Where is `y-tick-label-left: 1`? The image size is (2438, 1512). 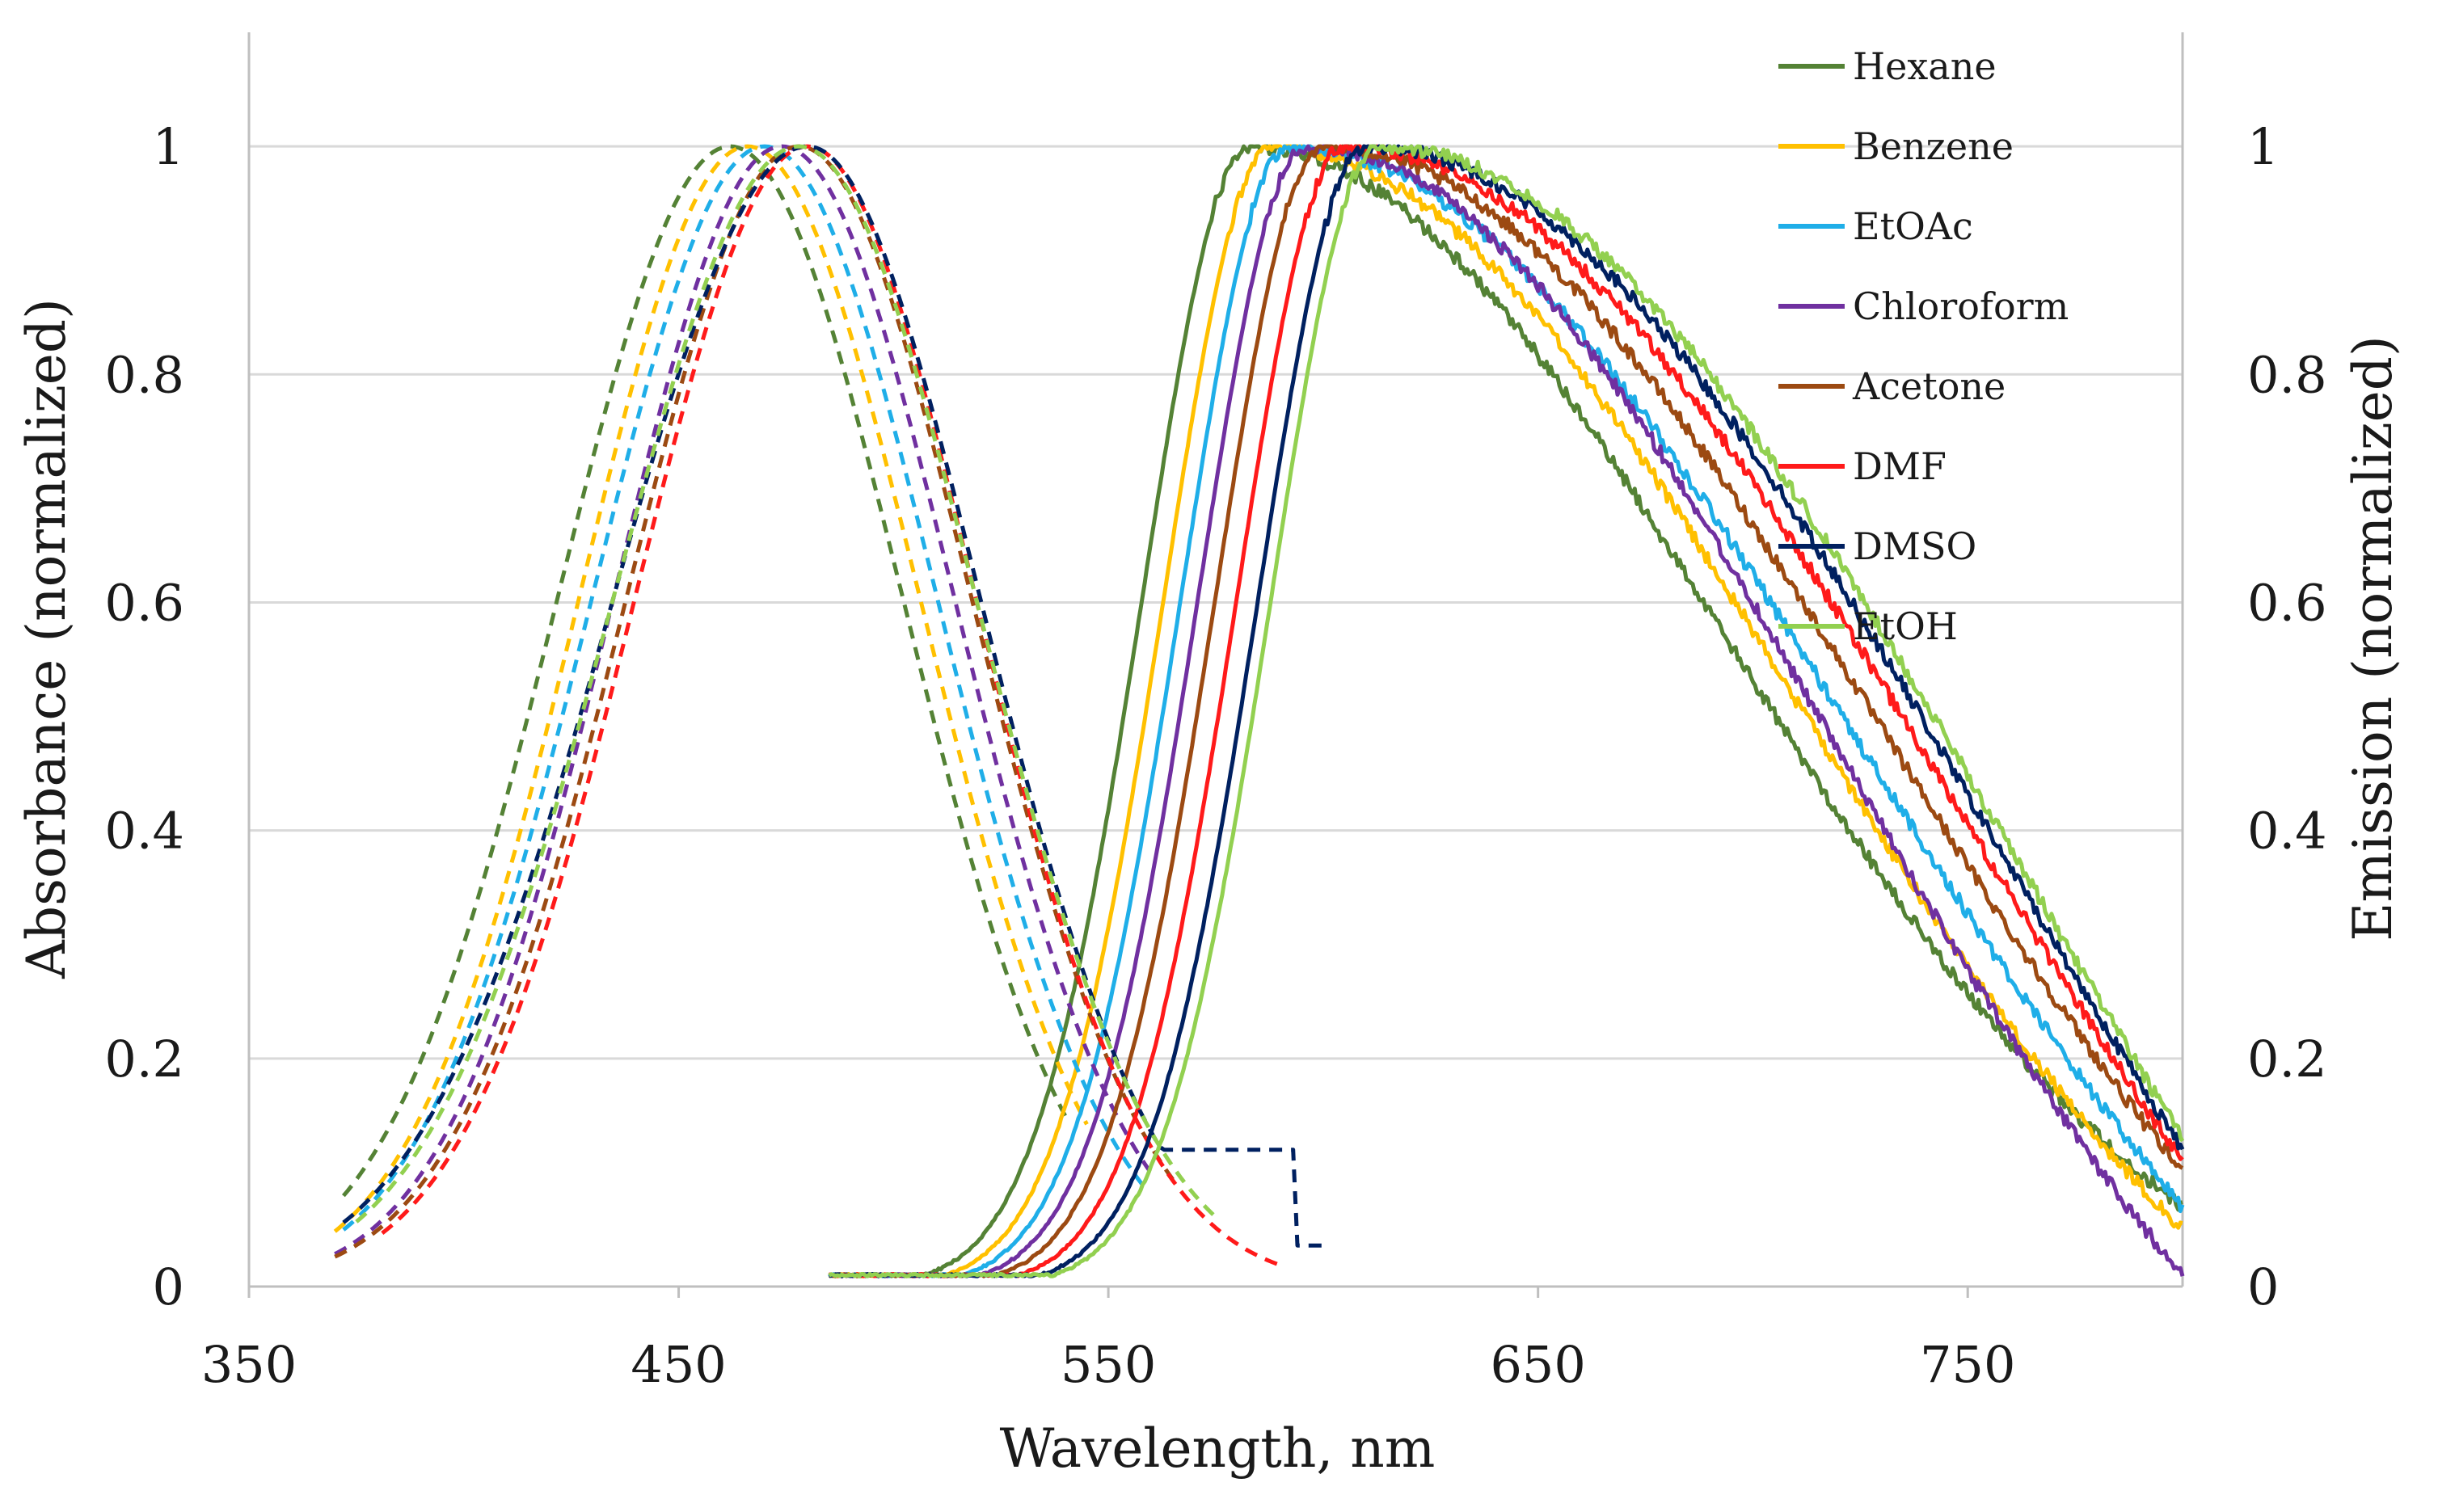
y-tick-label-left: 1 is located at coordinates (168, 146).